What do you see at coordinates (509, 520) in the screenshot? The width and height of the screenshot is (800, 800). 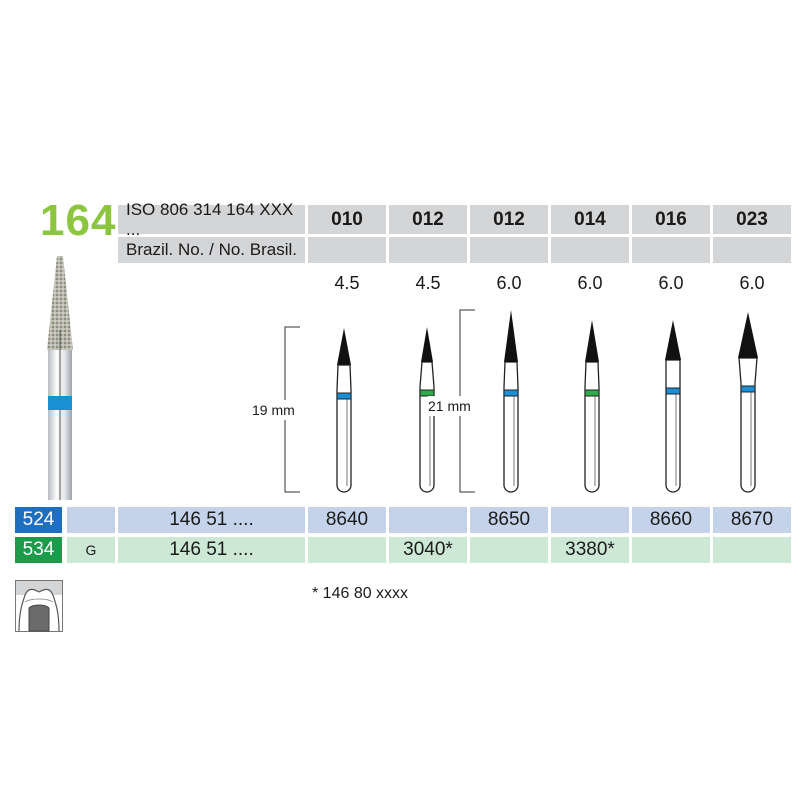 I see `order-number-cell: 8650` at bounding box center [509, 520].